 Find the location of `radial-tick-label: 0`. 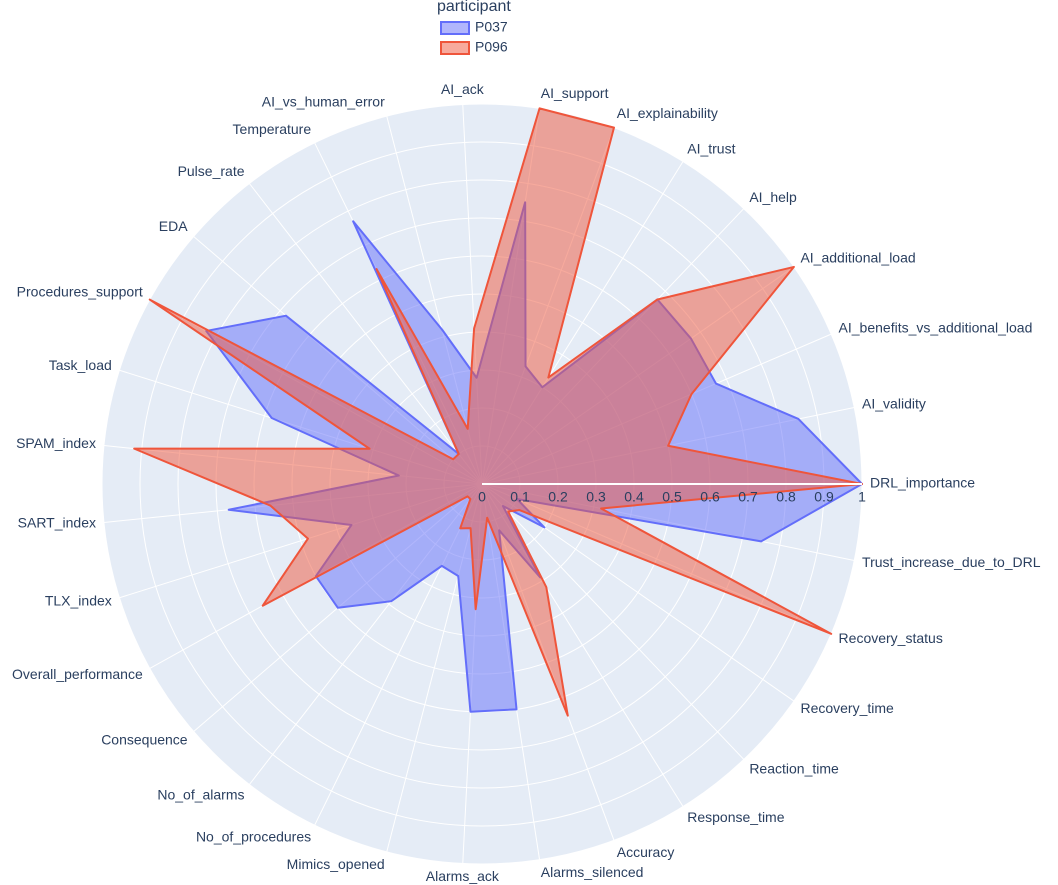

radial-tick-label: 0 is located at coordinates (482, 497).